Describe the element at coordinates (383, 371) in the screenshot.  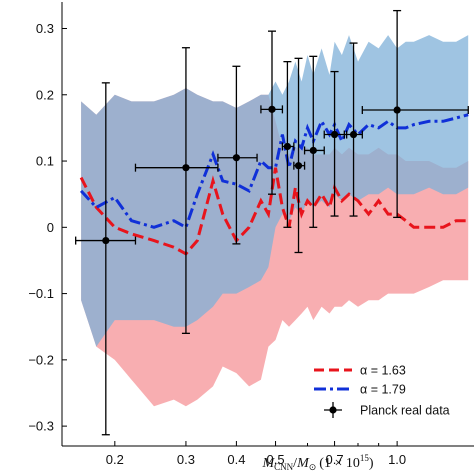
I see `legend-label: α = 1.63` at that location.